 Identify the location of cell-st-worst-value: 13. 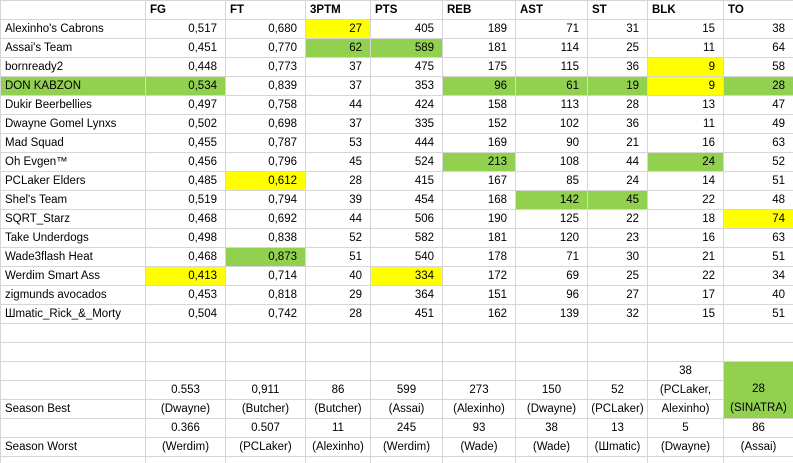
(618, 428).